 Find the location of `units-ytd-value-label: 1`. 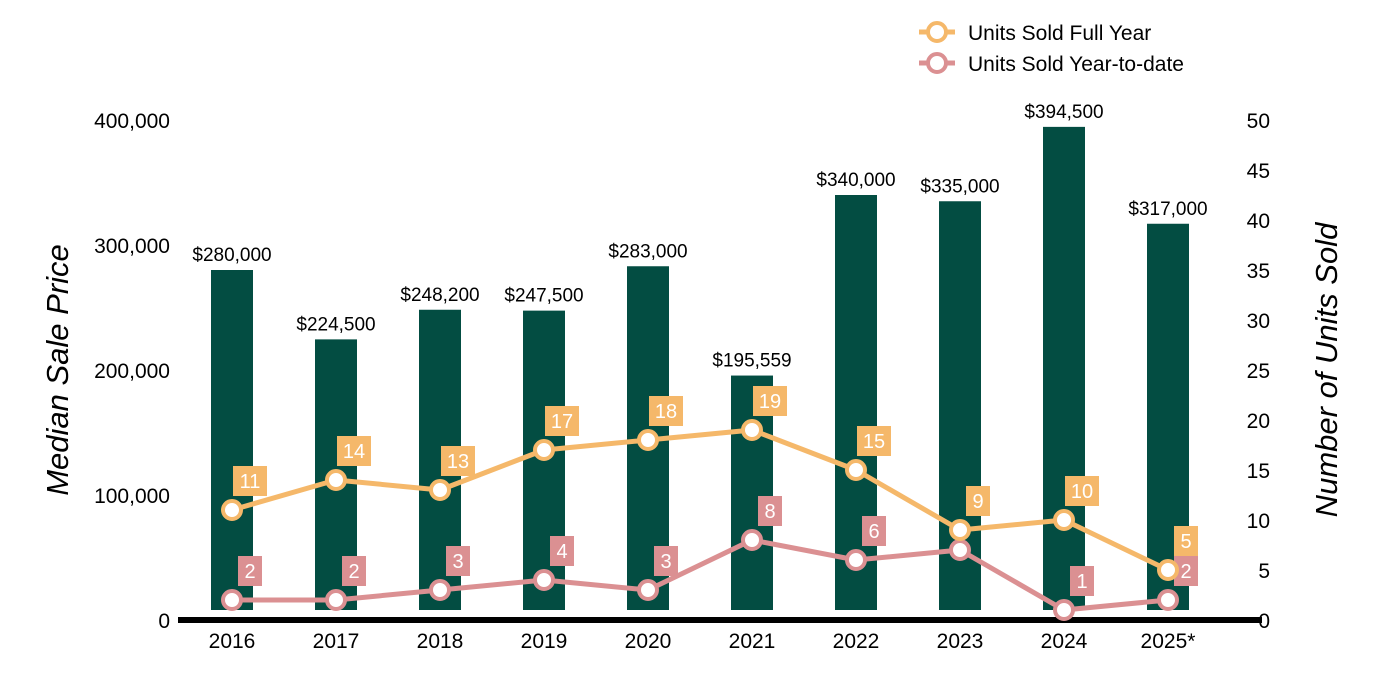

units-ytd-value-label: 1 is located at coordinates (1081, 582).